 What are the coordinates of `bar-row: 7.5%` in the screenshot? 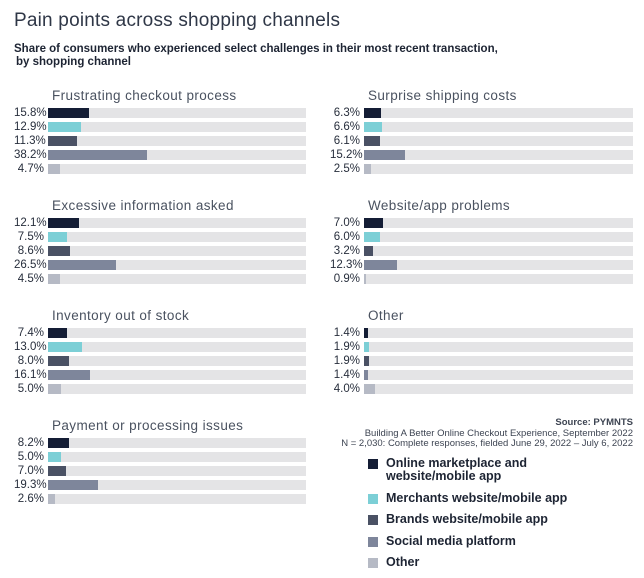 It's located at (160, 237).